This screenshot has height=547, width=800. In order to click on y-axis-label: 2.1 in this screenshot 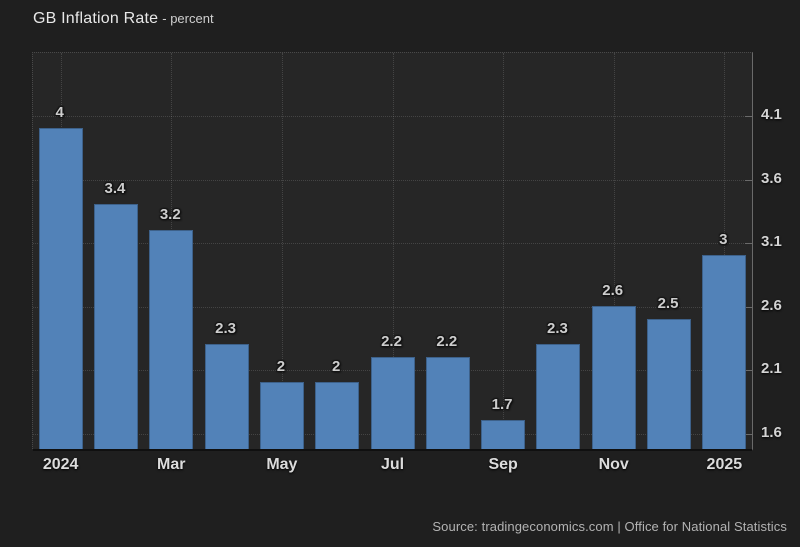, I will do `click(771, 369)`.